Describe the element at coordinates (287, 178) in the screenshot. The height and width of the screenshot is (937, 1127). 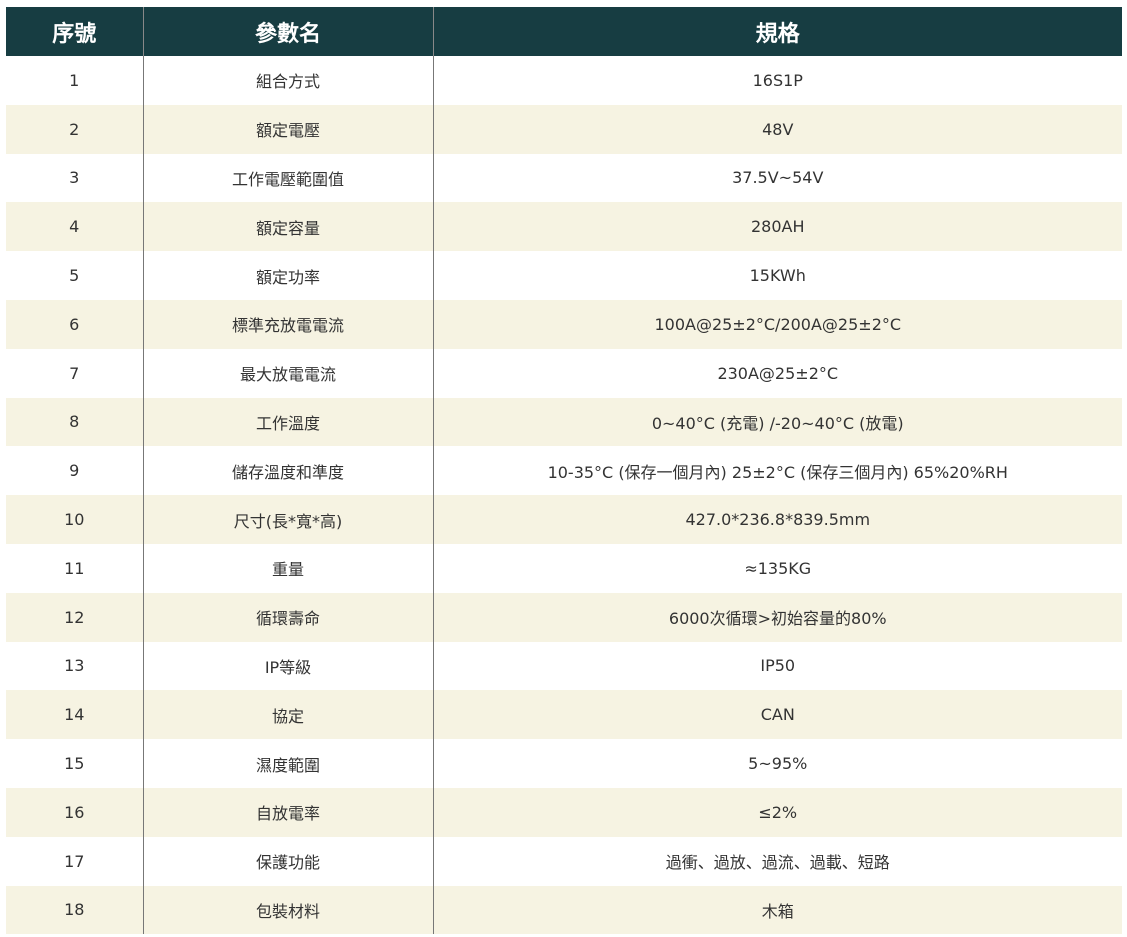
I see `param-name: 工作電壓範圍值` at that location.